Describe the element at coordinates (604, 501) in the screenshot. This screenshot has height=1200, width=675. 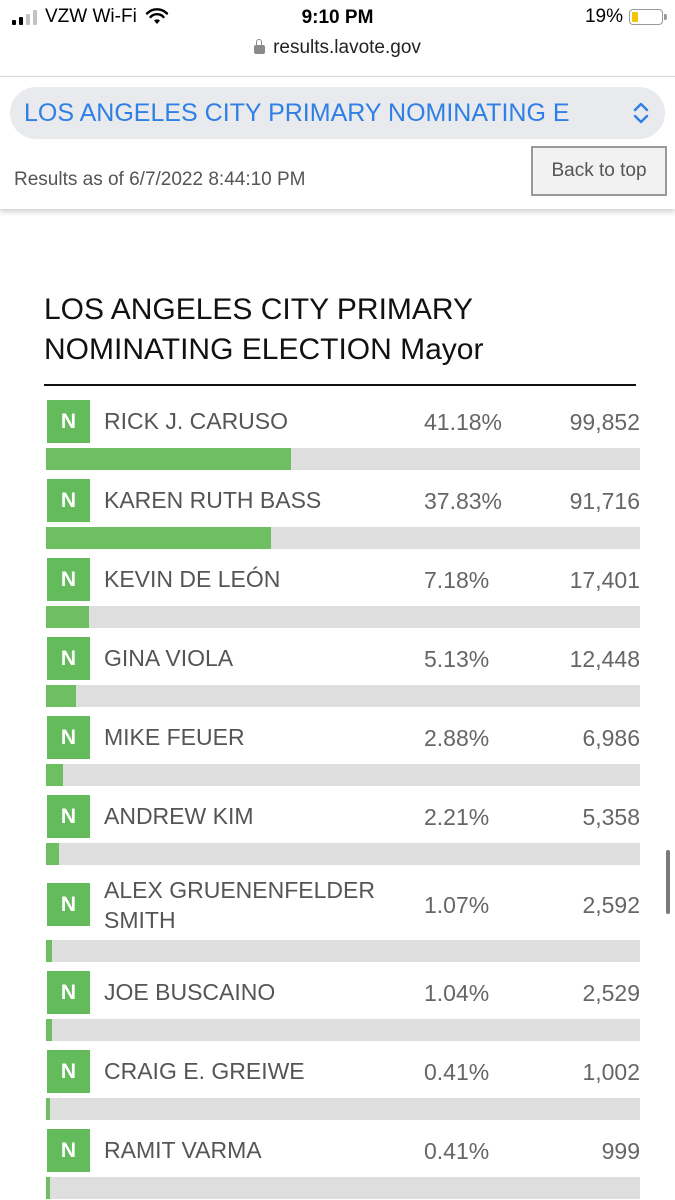
I see `vote-count: 91,716` at that location.